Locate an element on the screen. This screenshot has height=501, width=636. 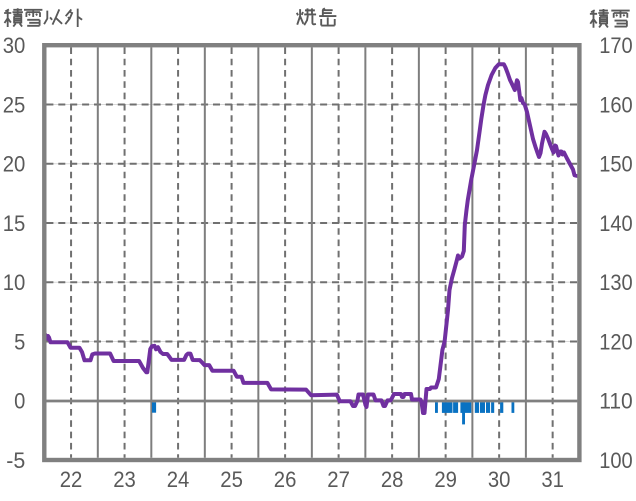
svg-text: 22 is located at coordinates (71, 479).